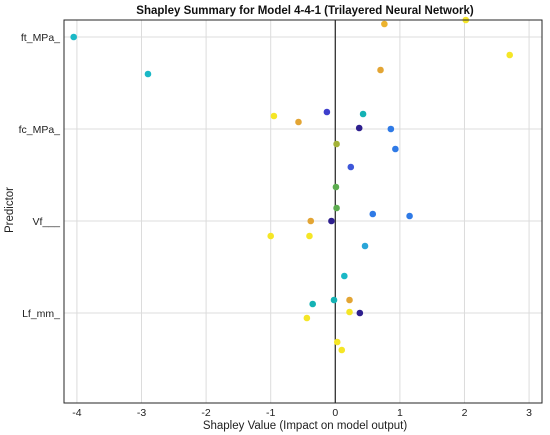 The height and width of the screenshot is (435, 550). What do you see at coordinates (40, 38) in the screenshot?
I see `y-tick-label: ft_MPa_` at bounding box center [40, 38].